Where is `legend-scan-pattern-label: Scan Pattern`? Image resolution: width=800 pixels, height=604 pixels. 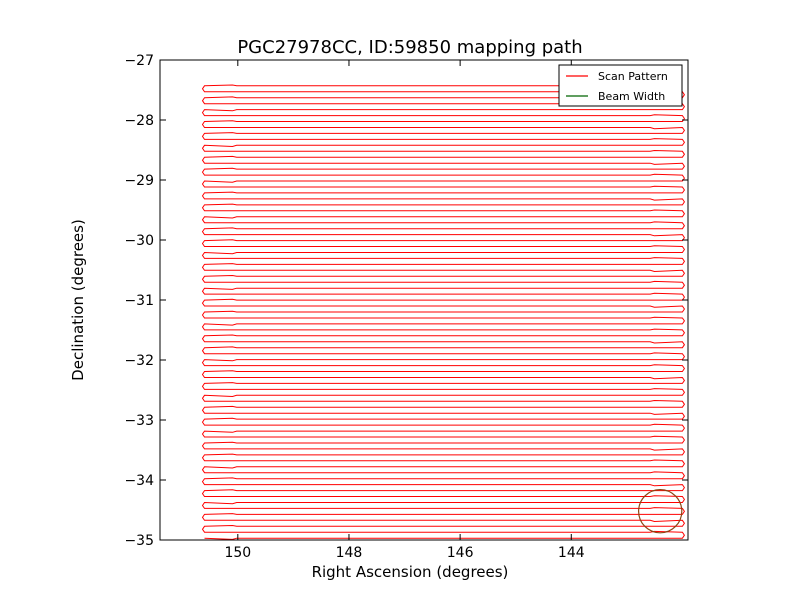 legend-scan-pattern-label: Scan Pattern is located at coordinates (633, 76).